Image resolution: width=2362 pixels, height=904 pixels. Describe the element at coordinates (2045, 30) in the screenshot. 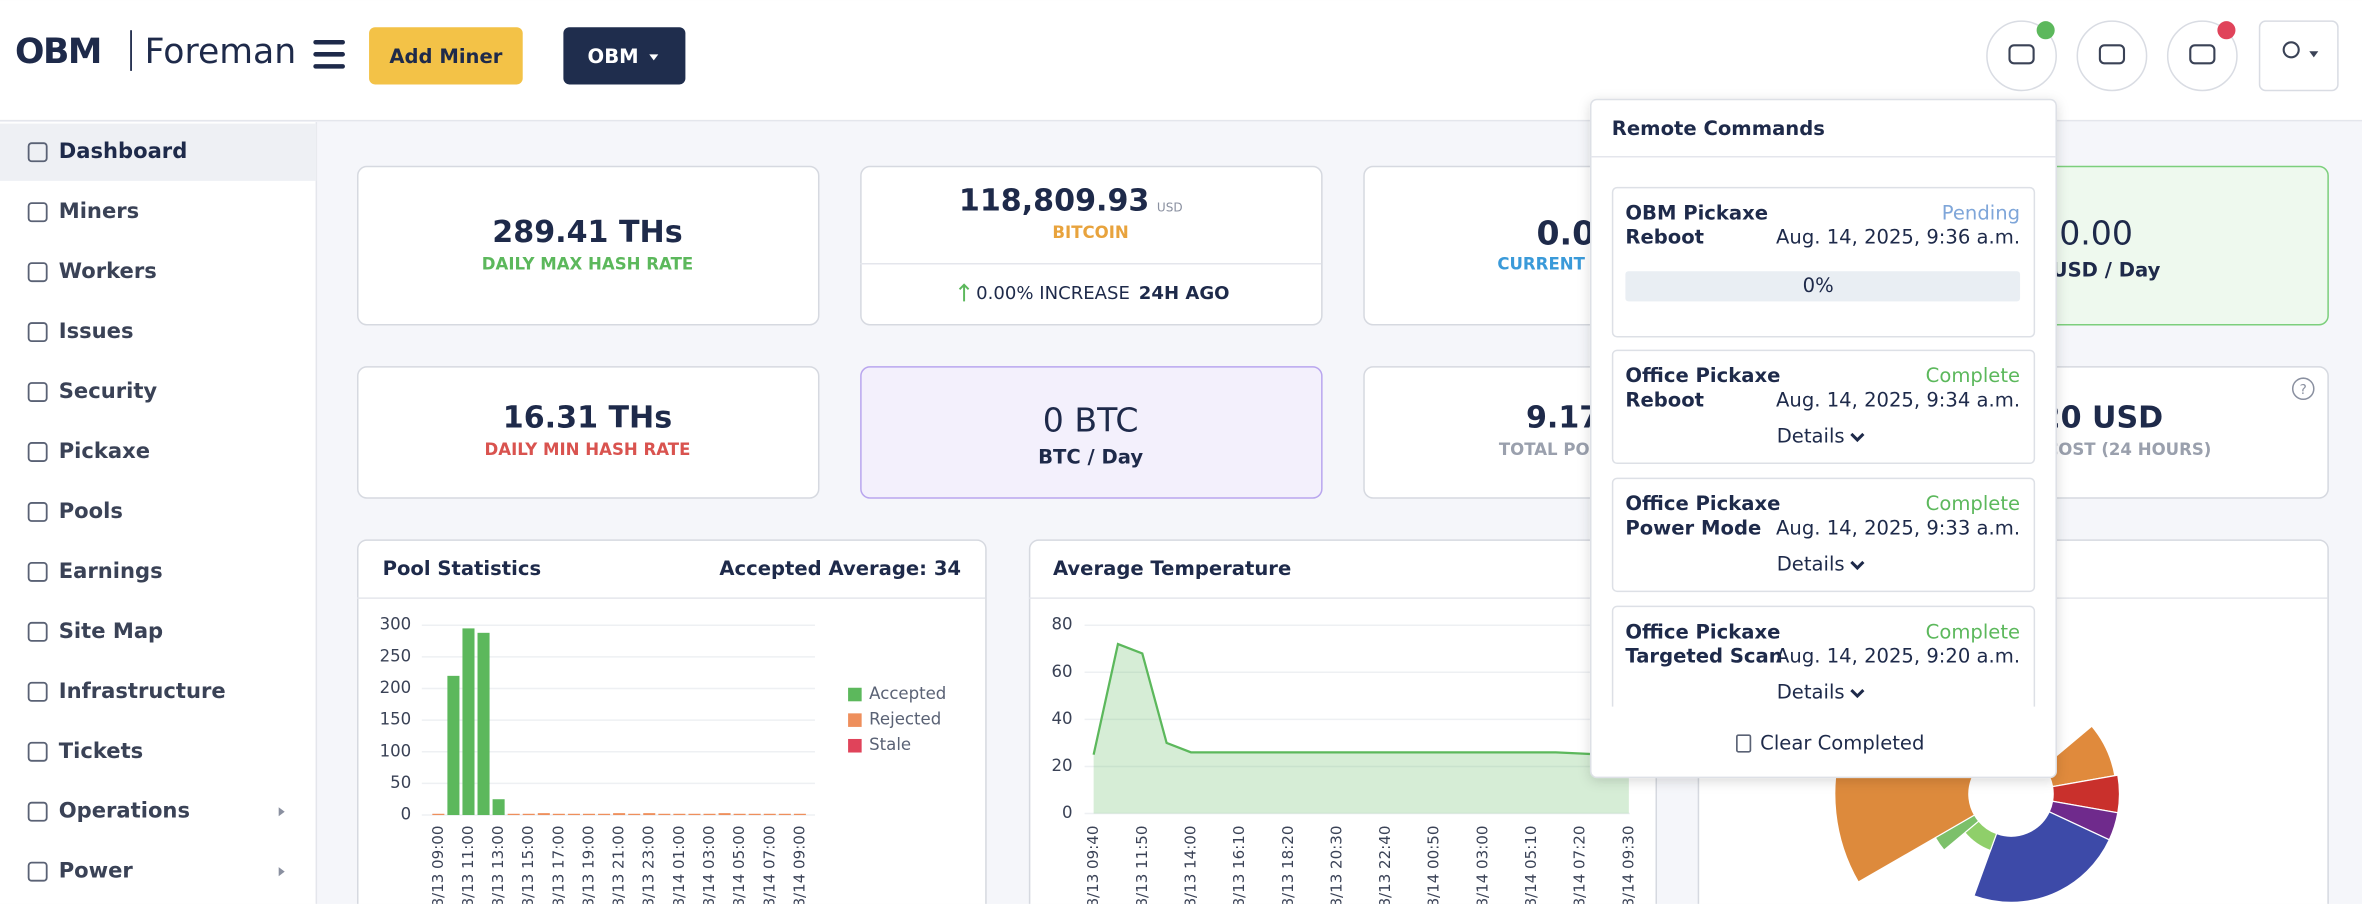

I see `notification-dot` at that location.